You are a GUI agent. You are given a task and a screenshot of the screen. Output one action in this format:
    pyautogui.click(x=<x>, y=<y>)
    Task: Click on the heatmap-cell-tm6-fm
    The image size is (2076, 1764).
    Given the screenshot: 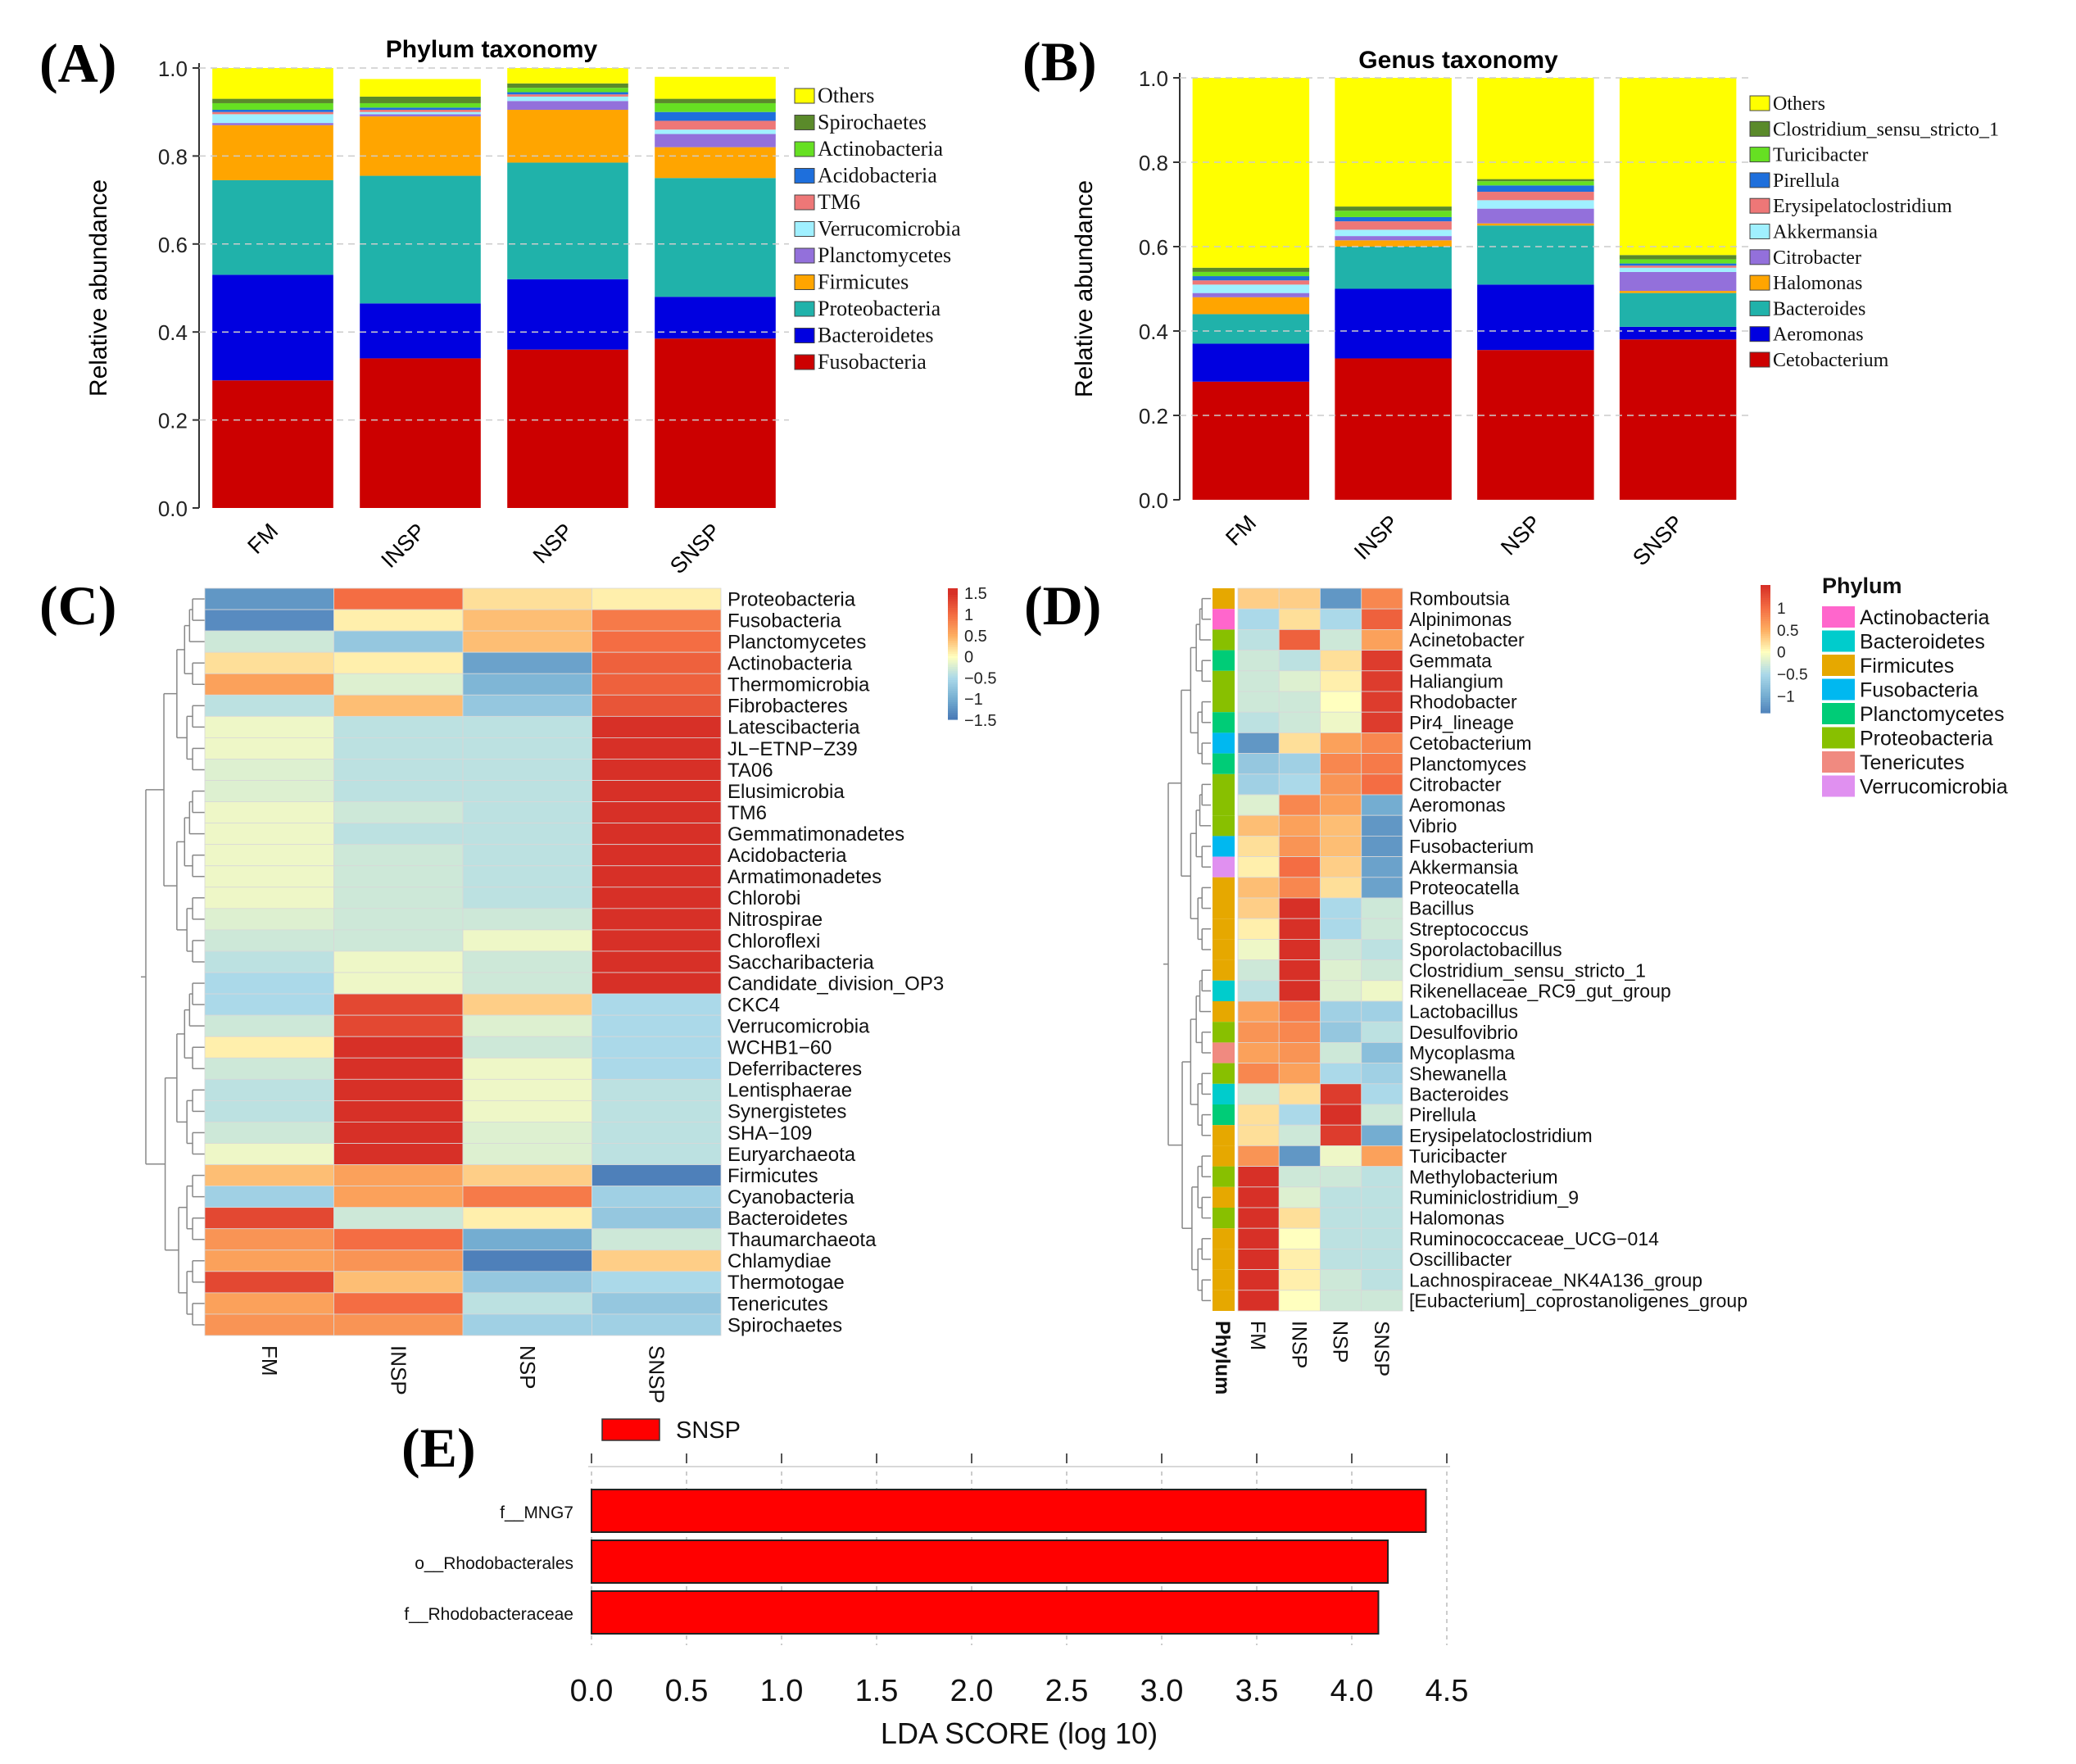 What is the action you would take?
    pyautogui.click(x=269, y=812)
    